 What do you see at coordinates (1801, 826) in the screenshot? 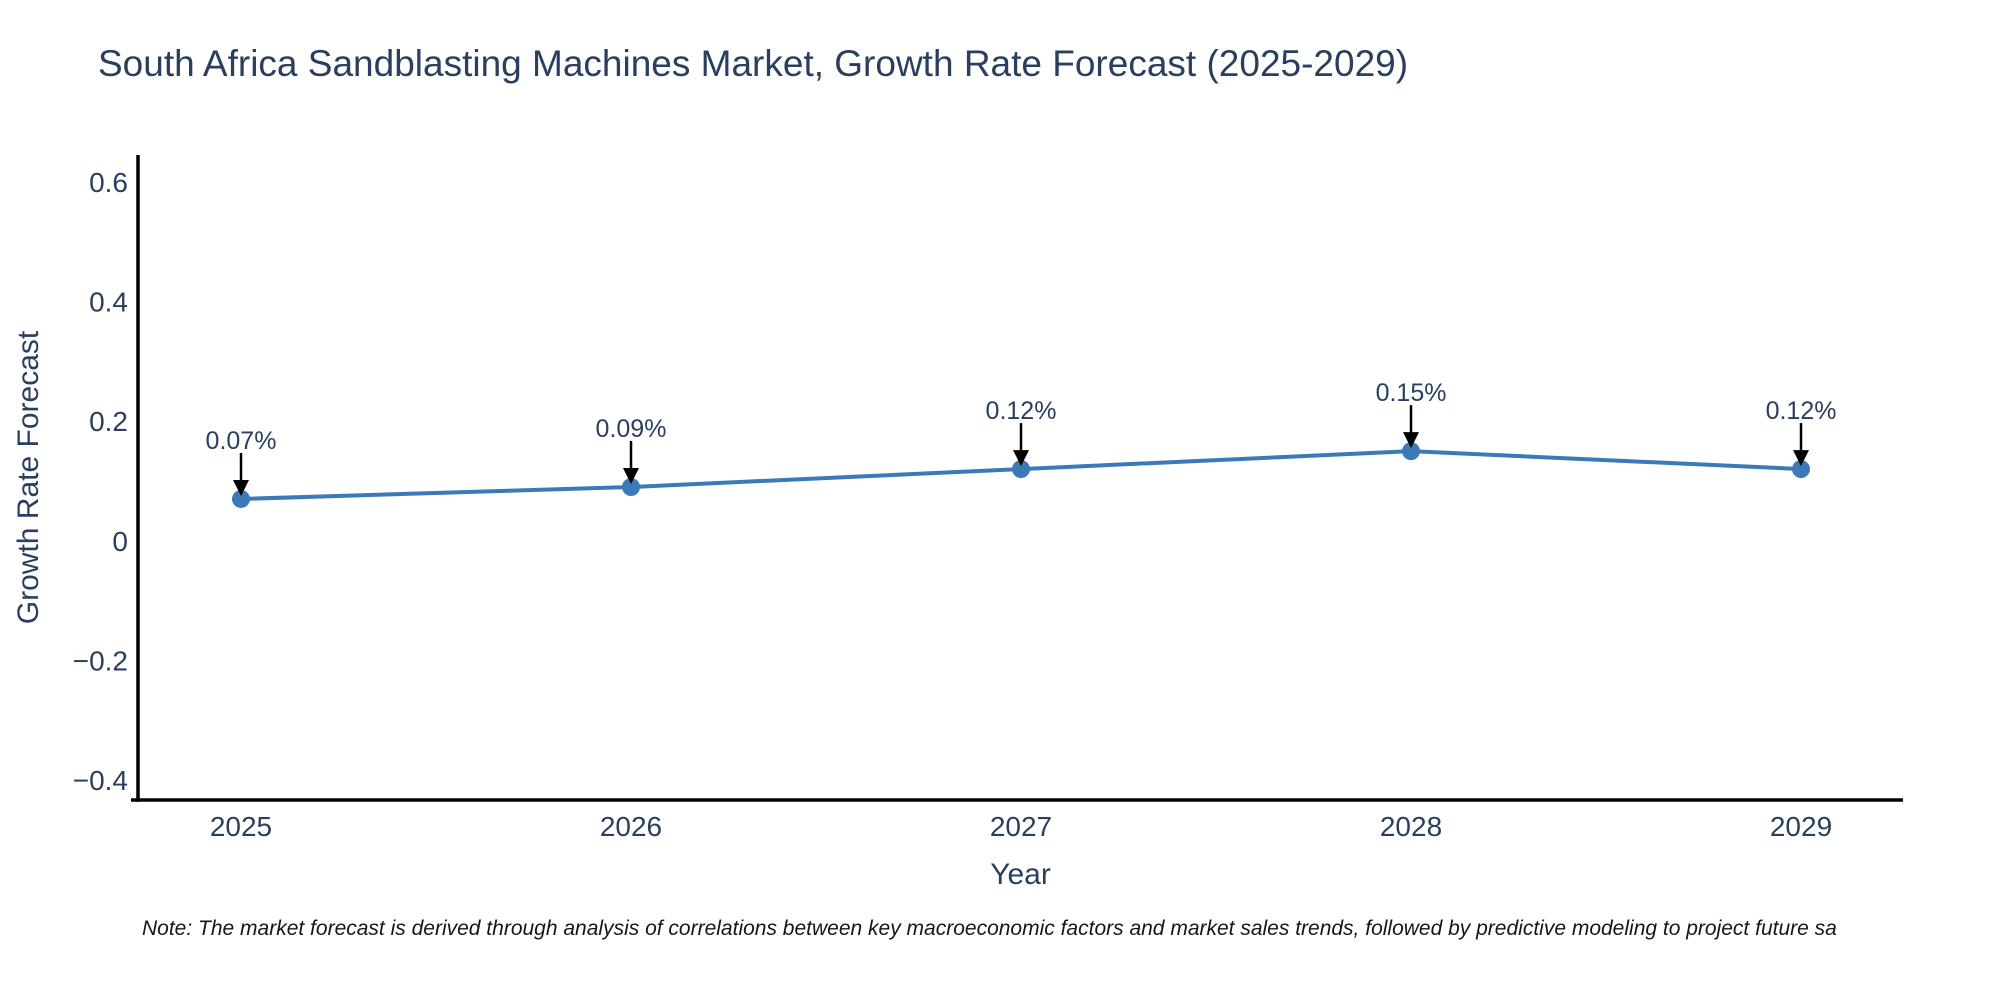
I see `x-tick-label: 2029` at bounding box center [1801, 826].